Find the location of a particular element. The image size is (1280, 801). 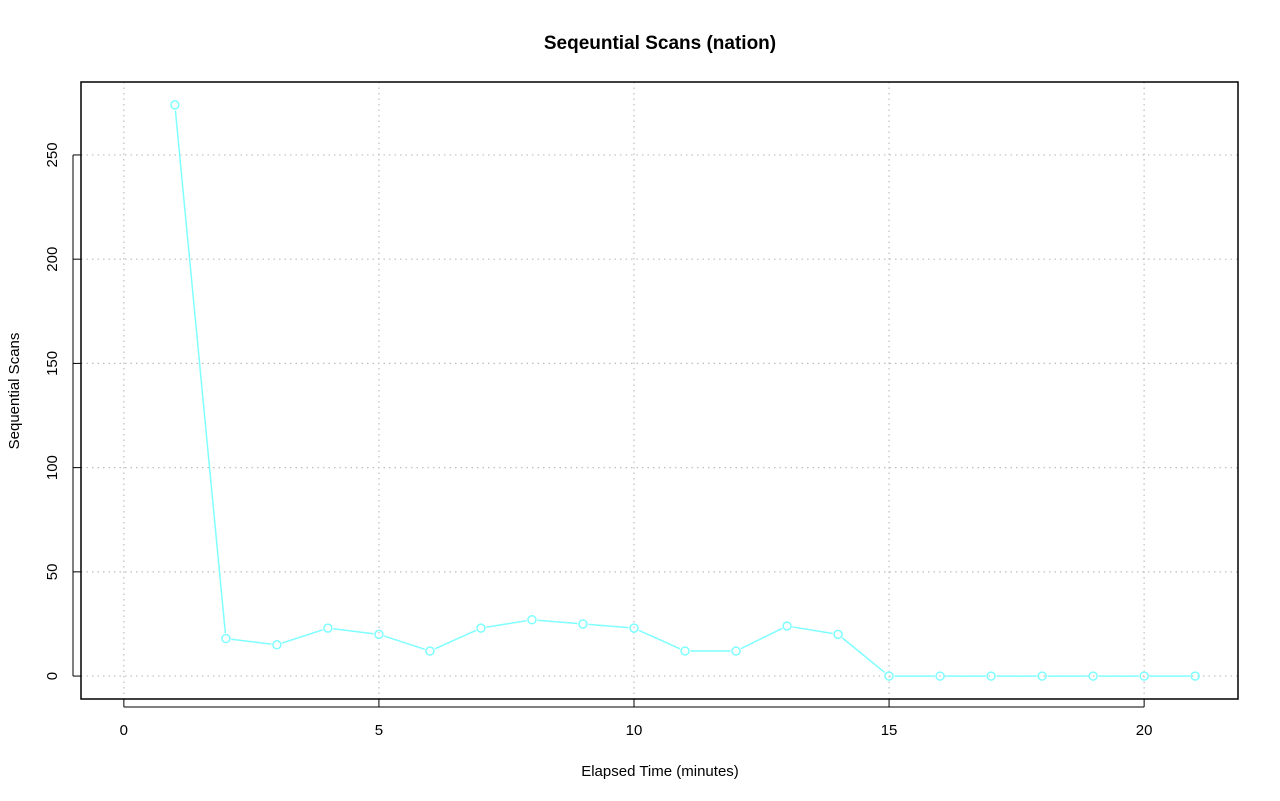

chart-title: Seqeuntial Scans (nation) is located at coordinates (660, 43).